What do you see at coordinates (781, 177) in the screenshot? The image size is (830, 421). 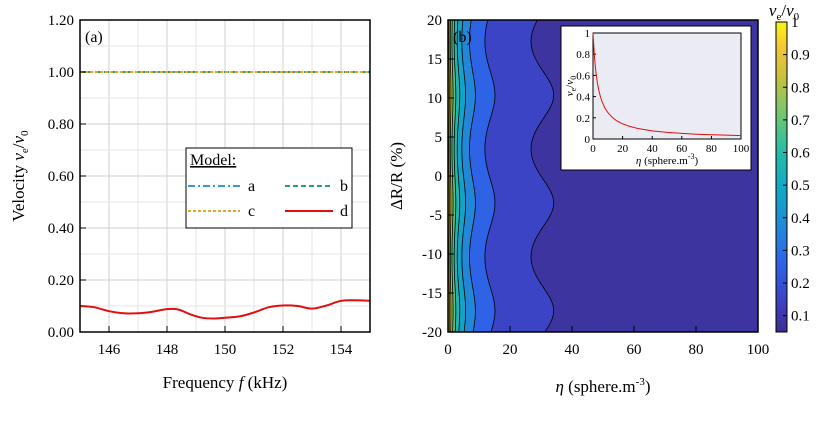 I see `colorbar-gradient` at bounding box center [781, 177].